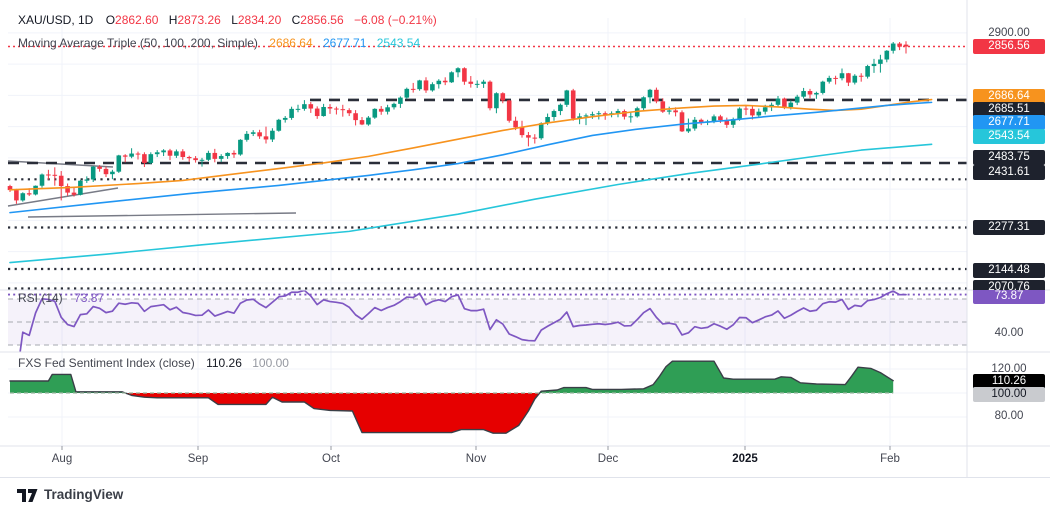  Describe the element at coordinates (1009, 284) in the screenshot. I see `price-label-badge: 2070.76` at that location.